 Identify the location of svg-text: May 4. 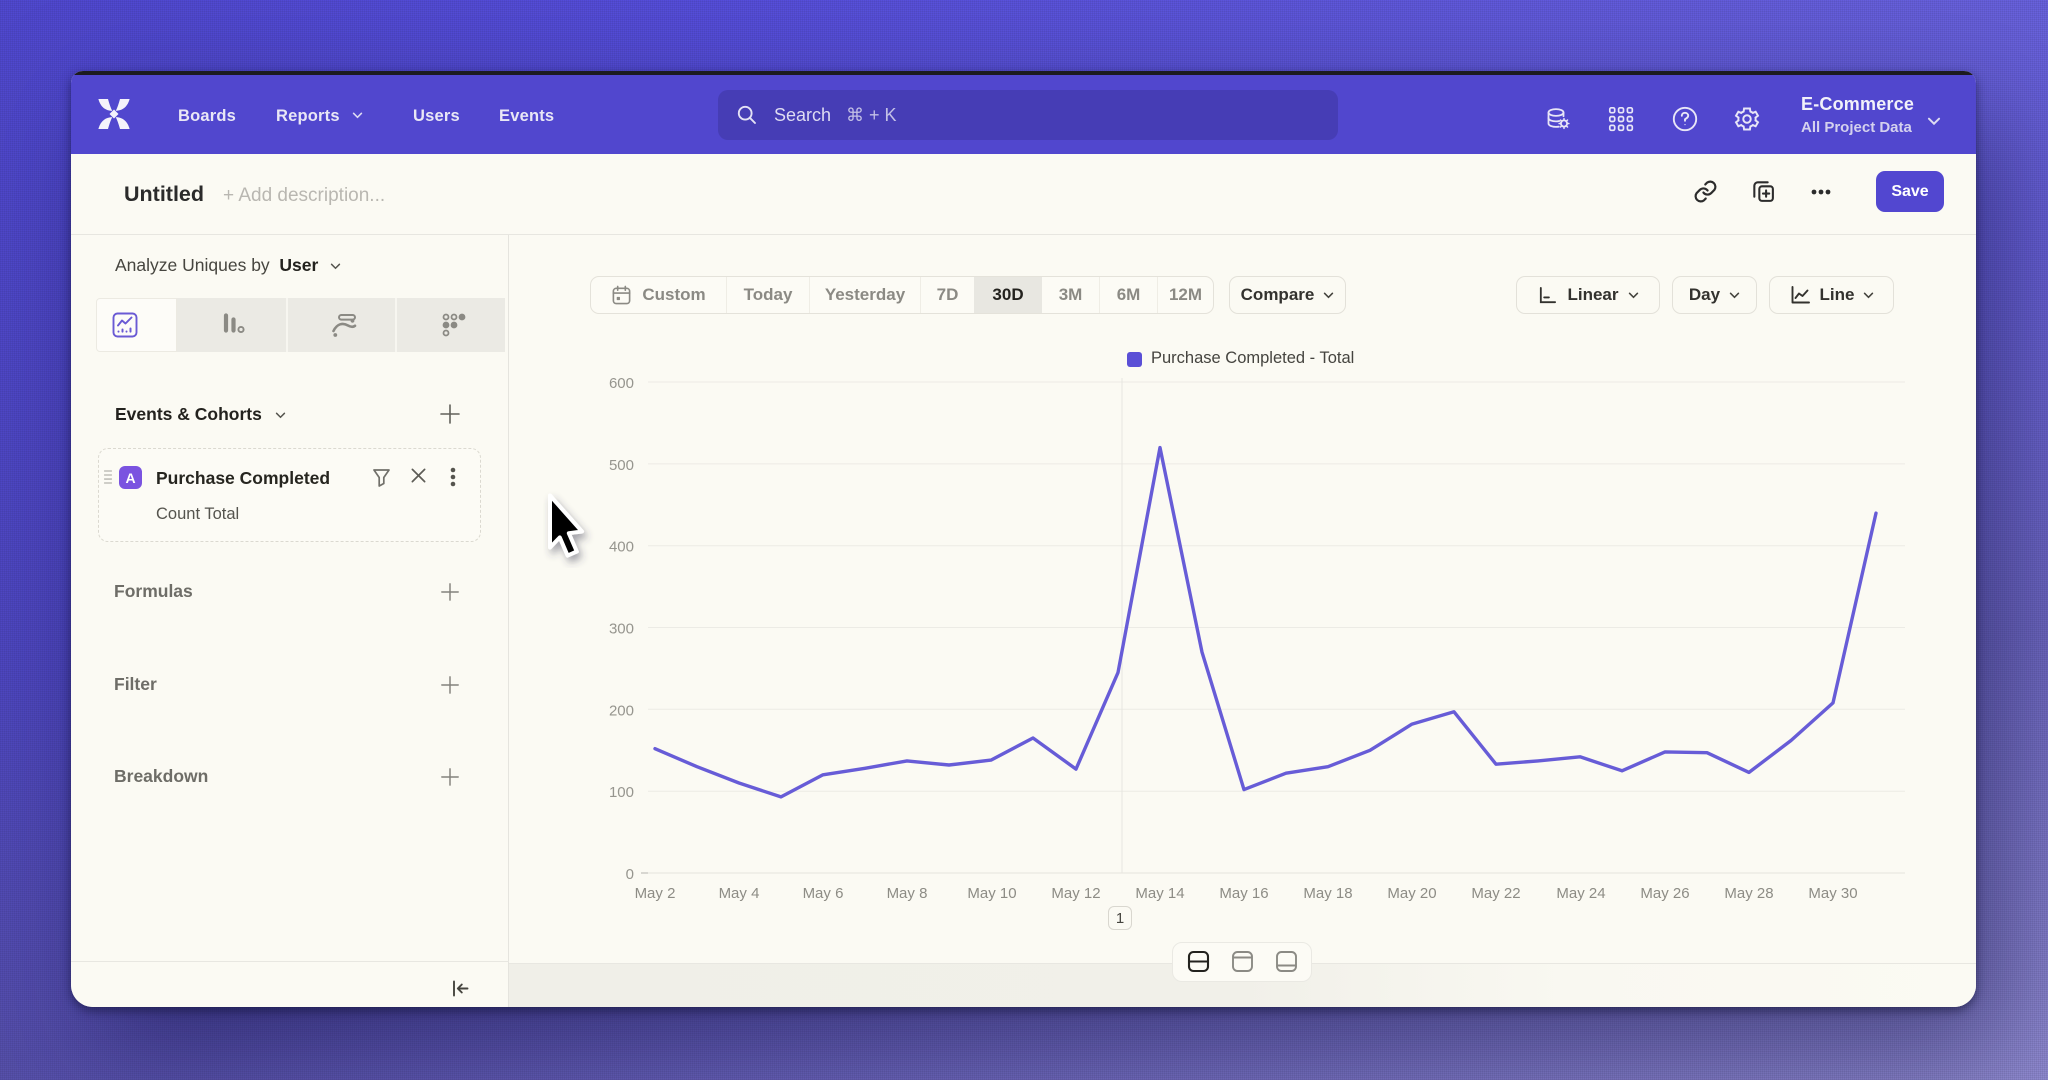
(739, 893).